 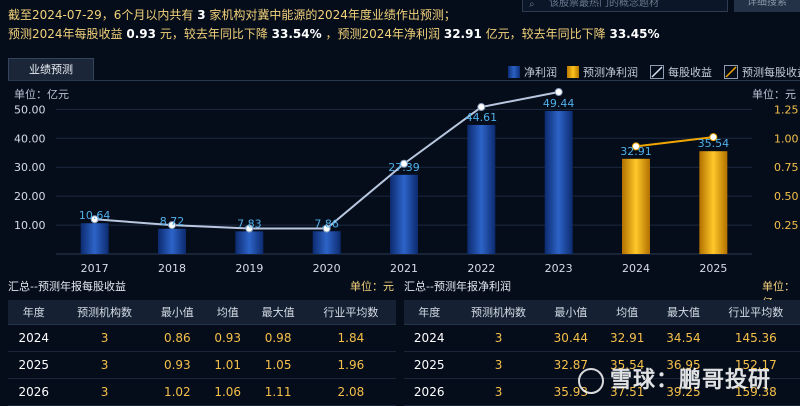 What do you see at coordinates (172, 268) in the screenshot?
I see `x-tick-label: 2018` at bounding box center [172, 268].